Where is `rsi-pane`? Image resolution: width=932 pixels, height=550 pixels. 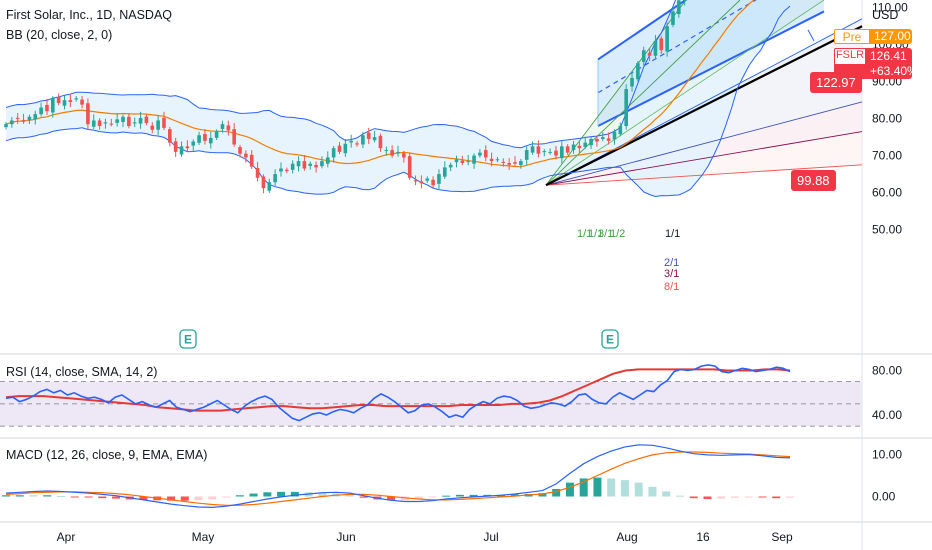
rsi-pane is located at coordinates (431, 395).